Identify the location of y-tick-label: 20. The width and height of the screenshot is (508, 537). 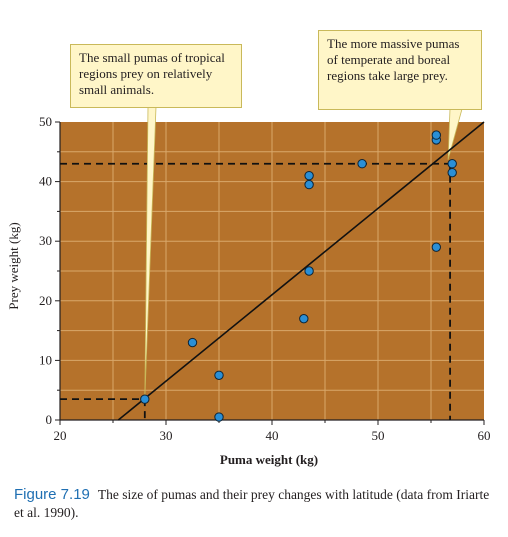
(45, 300).